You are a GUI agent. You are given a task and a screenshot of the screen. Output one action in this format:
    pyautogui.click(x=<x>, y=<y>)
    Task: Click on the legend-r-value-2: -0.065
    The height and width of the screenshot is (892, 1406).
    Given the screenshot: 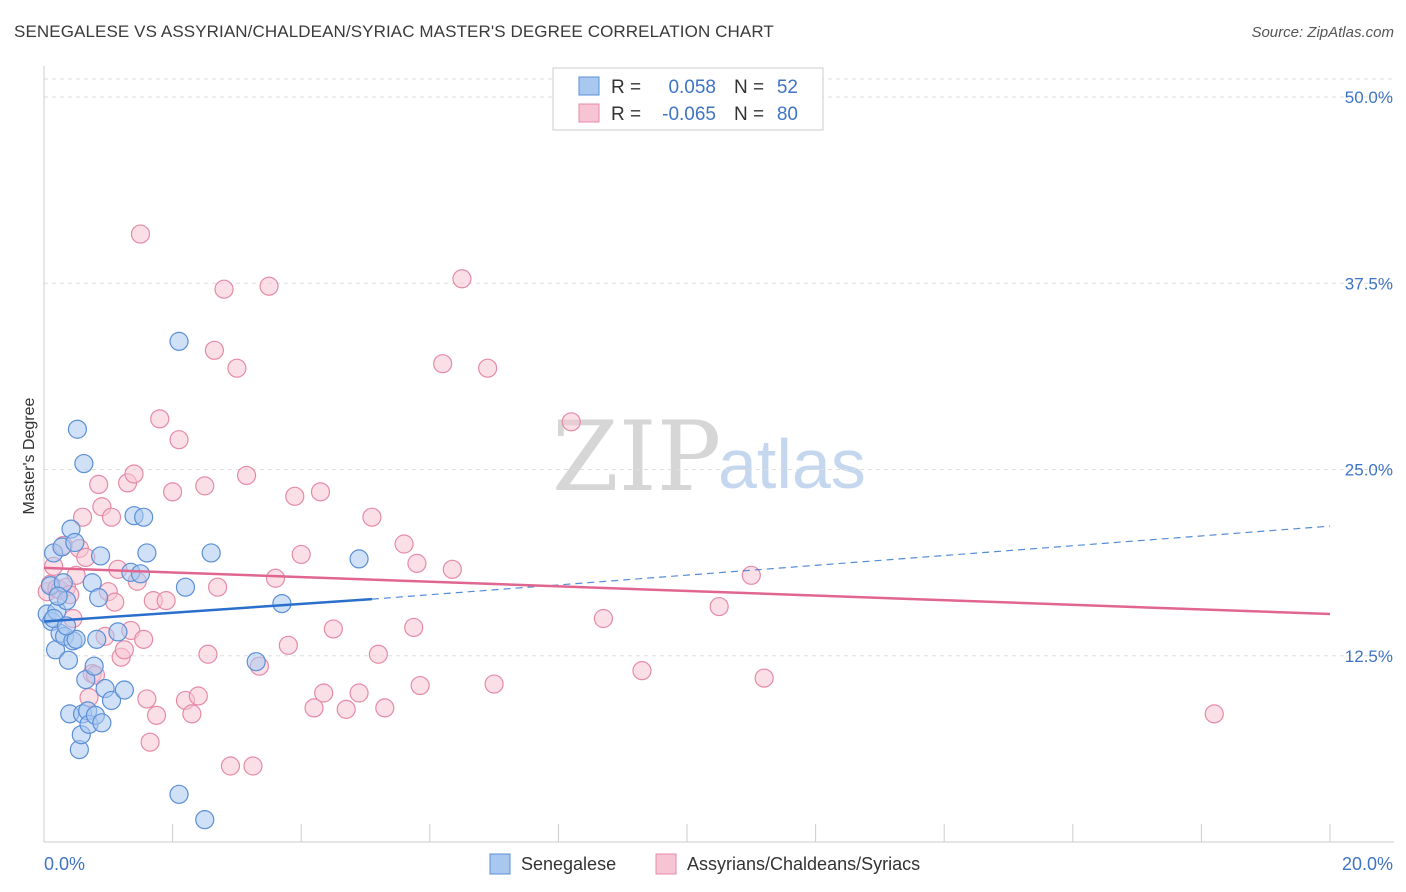 What is the action you would take?
    pyautogui.click(x=689, y=114)
    